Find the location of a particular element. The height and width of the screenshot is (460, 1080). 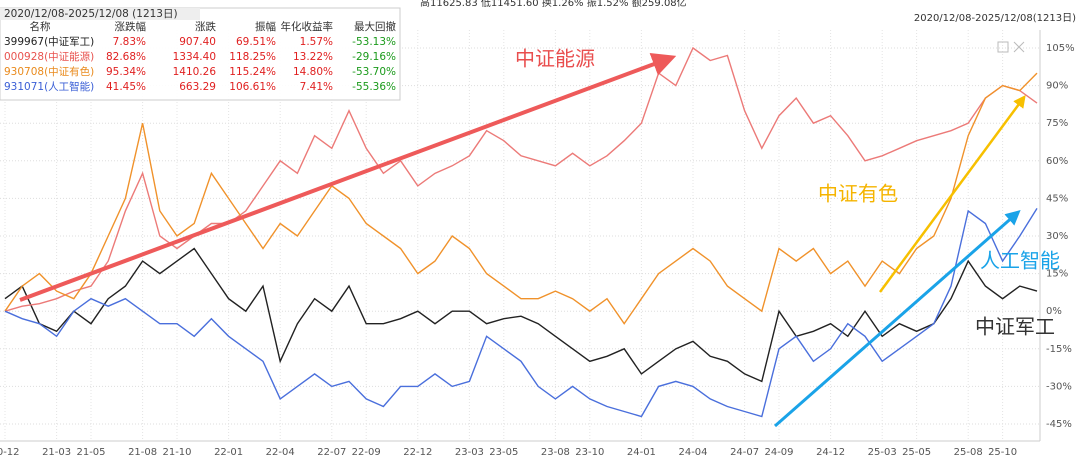

table-cell: -53.70% is located at coordinates (374, 72).